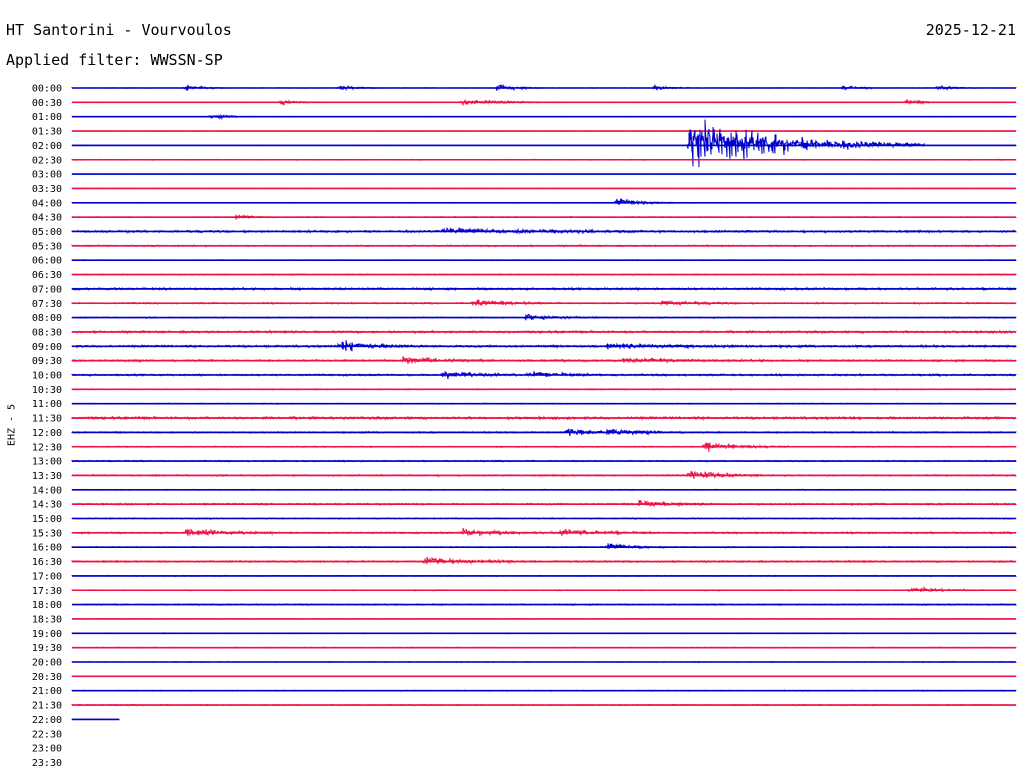 This screenshot has height=780, width=1024. I want to click on record-date: 2025-12-21, so click(970, 30).